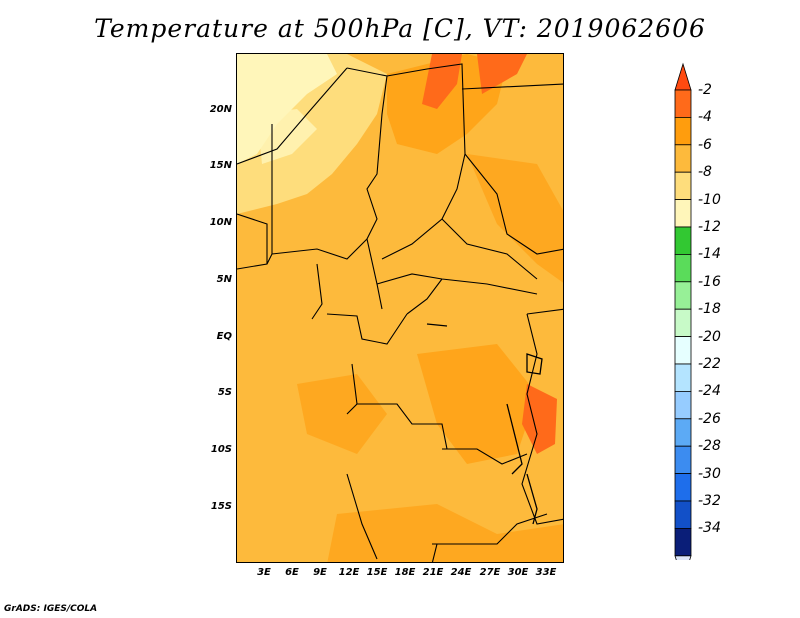 The image size is (800, 618). Describe the element at coordinates (224, 336) in the screenshot. I see `lat-label: EQ` at that location.